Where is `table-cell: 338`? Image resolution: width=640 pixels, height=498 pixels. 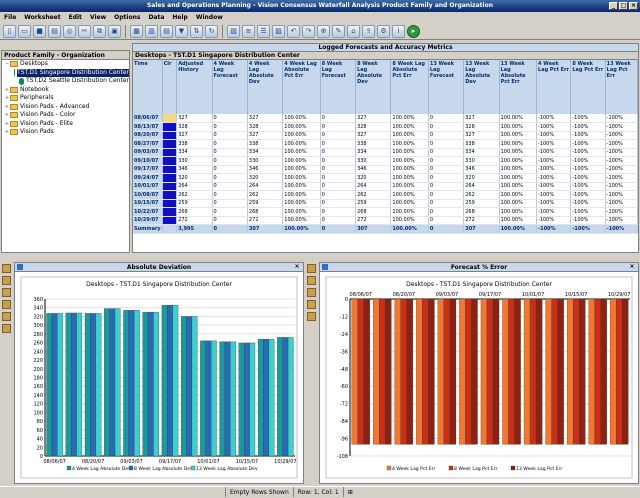
table-cell: 338 is located at coordinates (194, 144).